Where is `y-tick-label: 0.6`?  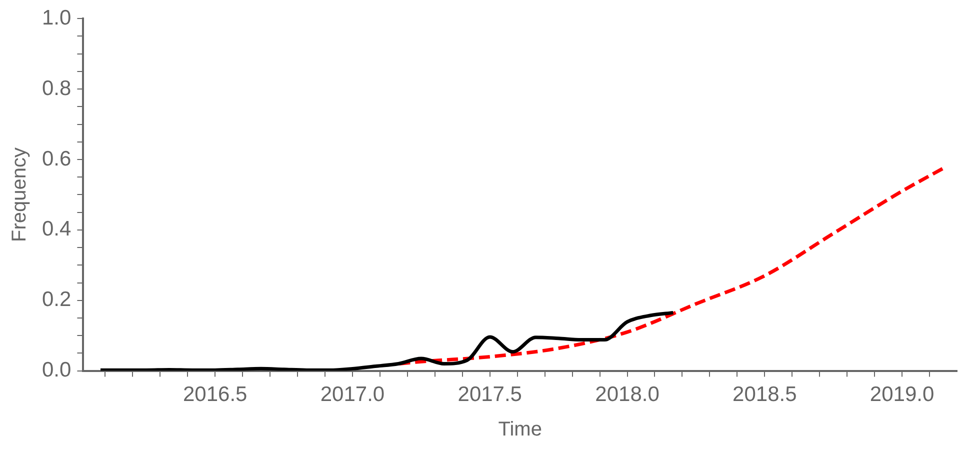 y-tick-label: 0.6 is located at coordinates (57, 158).